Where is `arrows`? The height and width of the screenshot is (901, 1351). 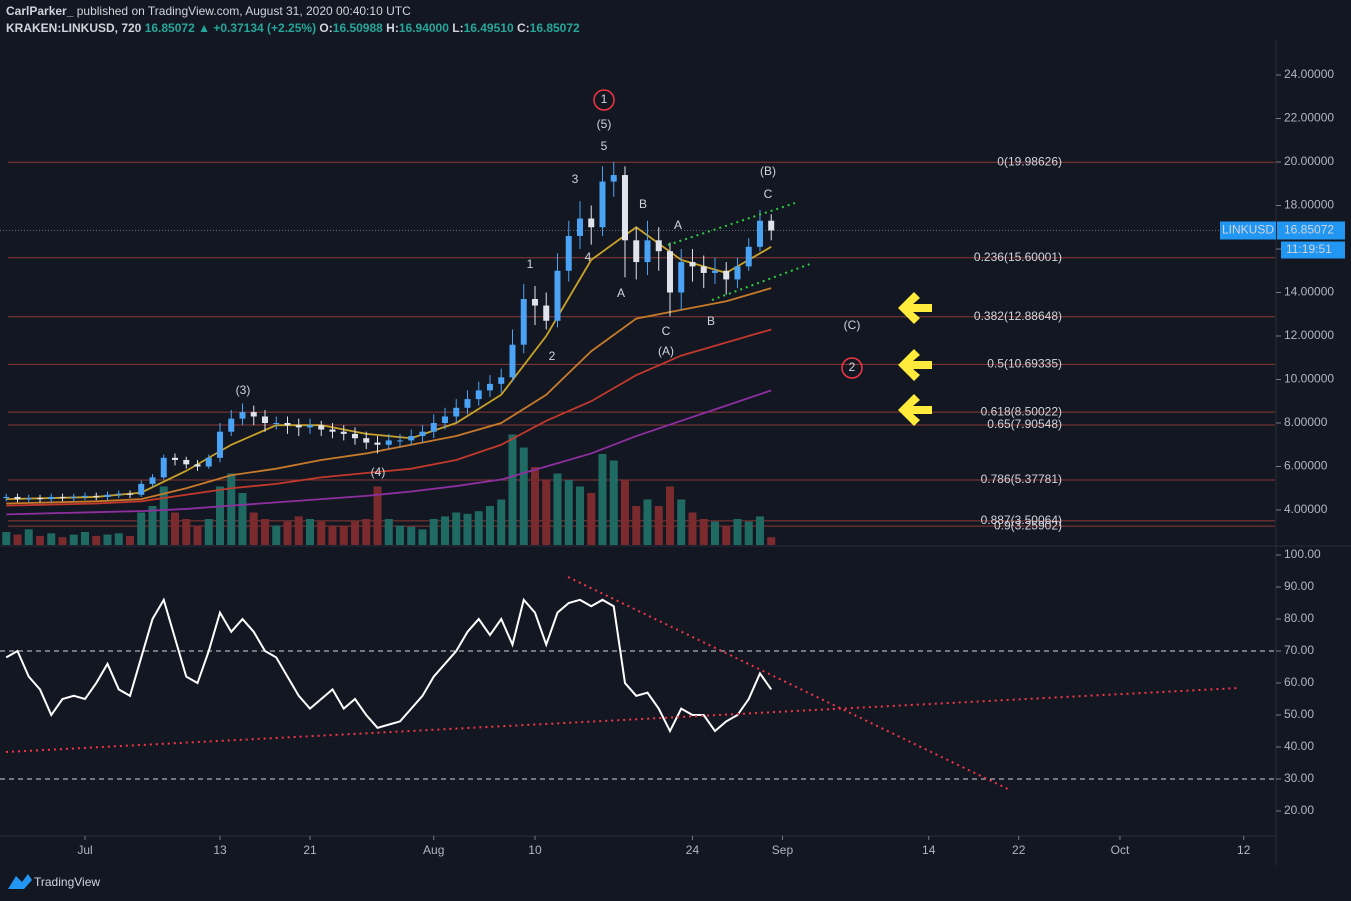 arrows is located at coordinates (915, 359).